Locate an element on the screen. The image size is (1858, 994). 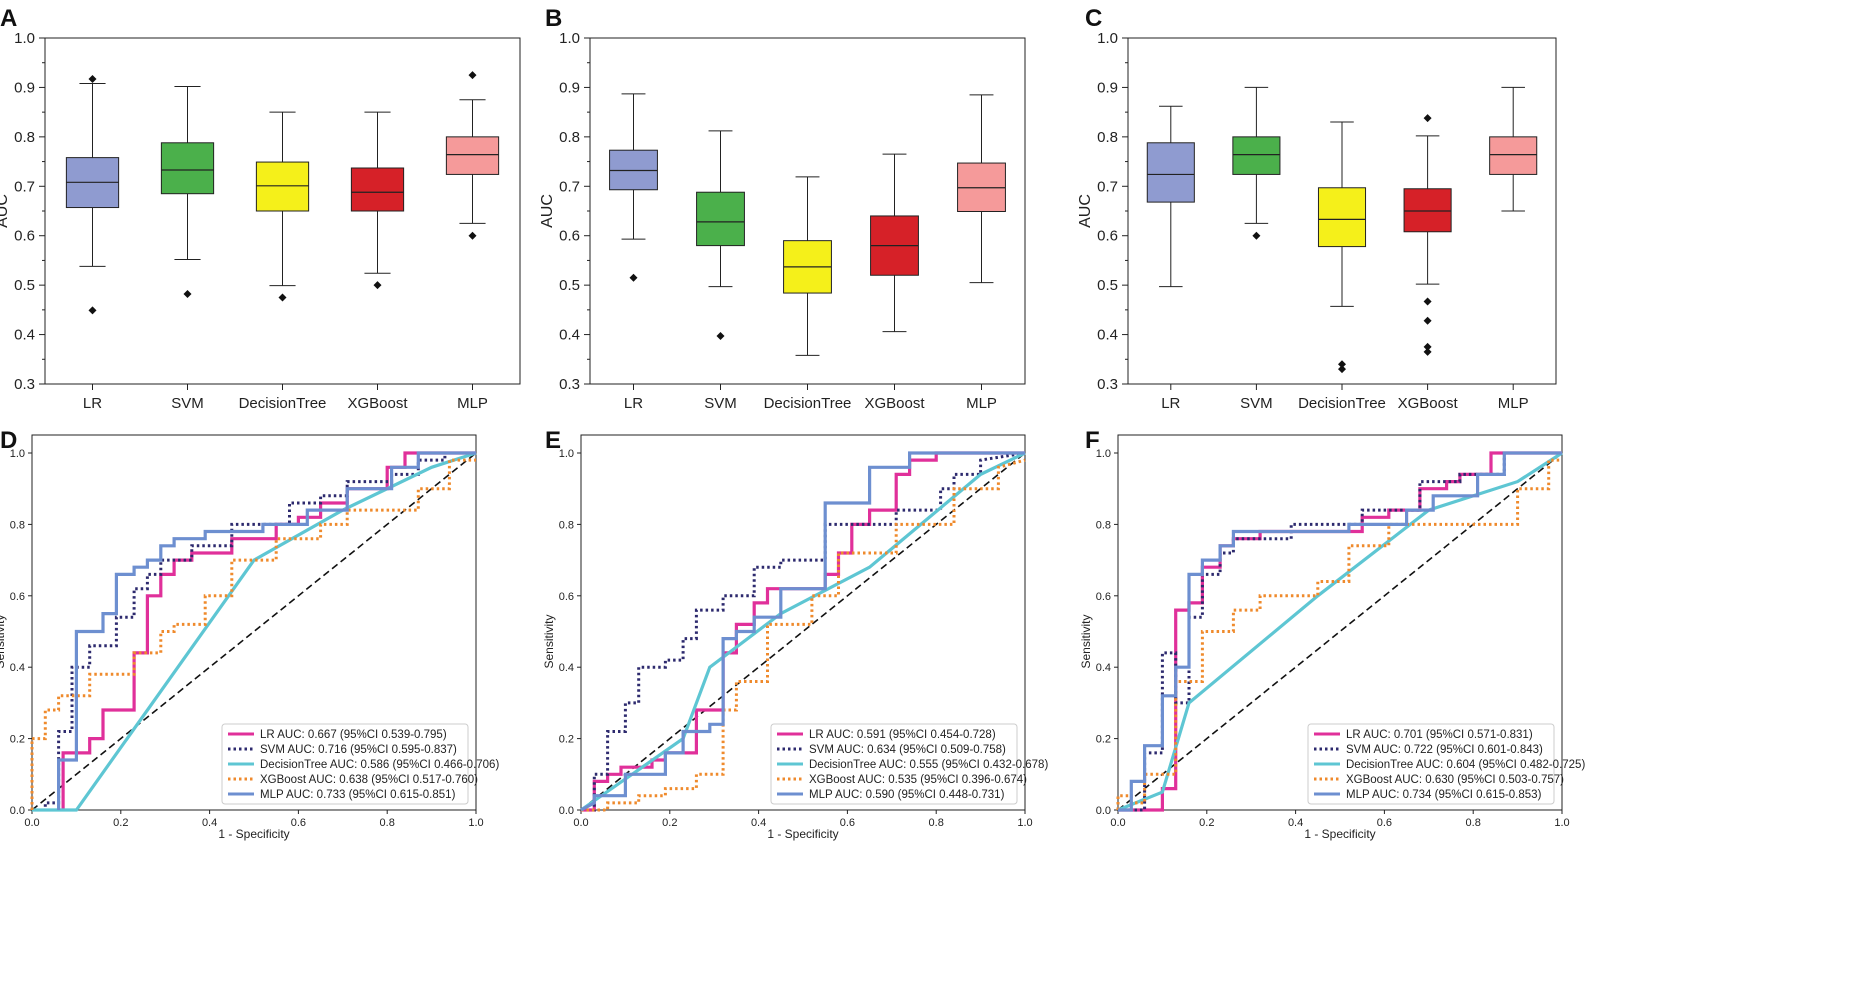
legend-entry: XGBoost AUC: 0.638 (95%CI 0.517-0.760) is located at coordinates (369, 780).